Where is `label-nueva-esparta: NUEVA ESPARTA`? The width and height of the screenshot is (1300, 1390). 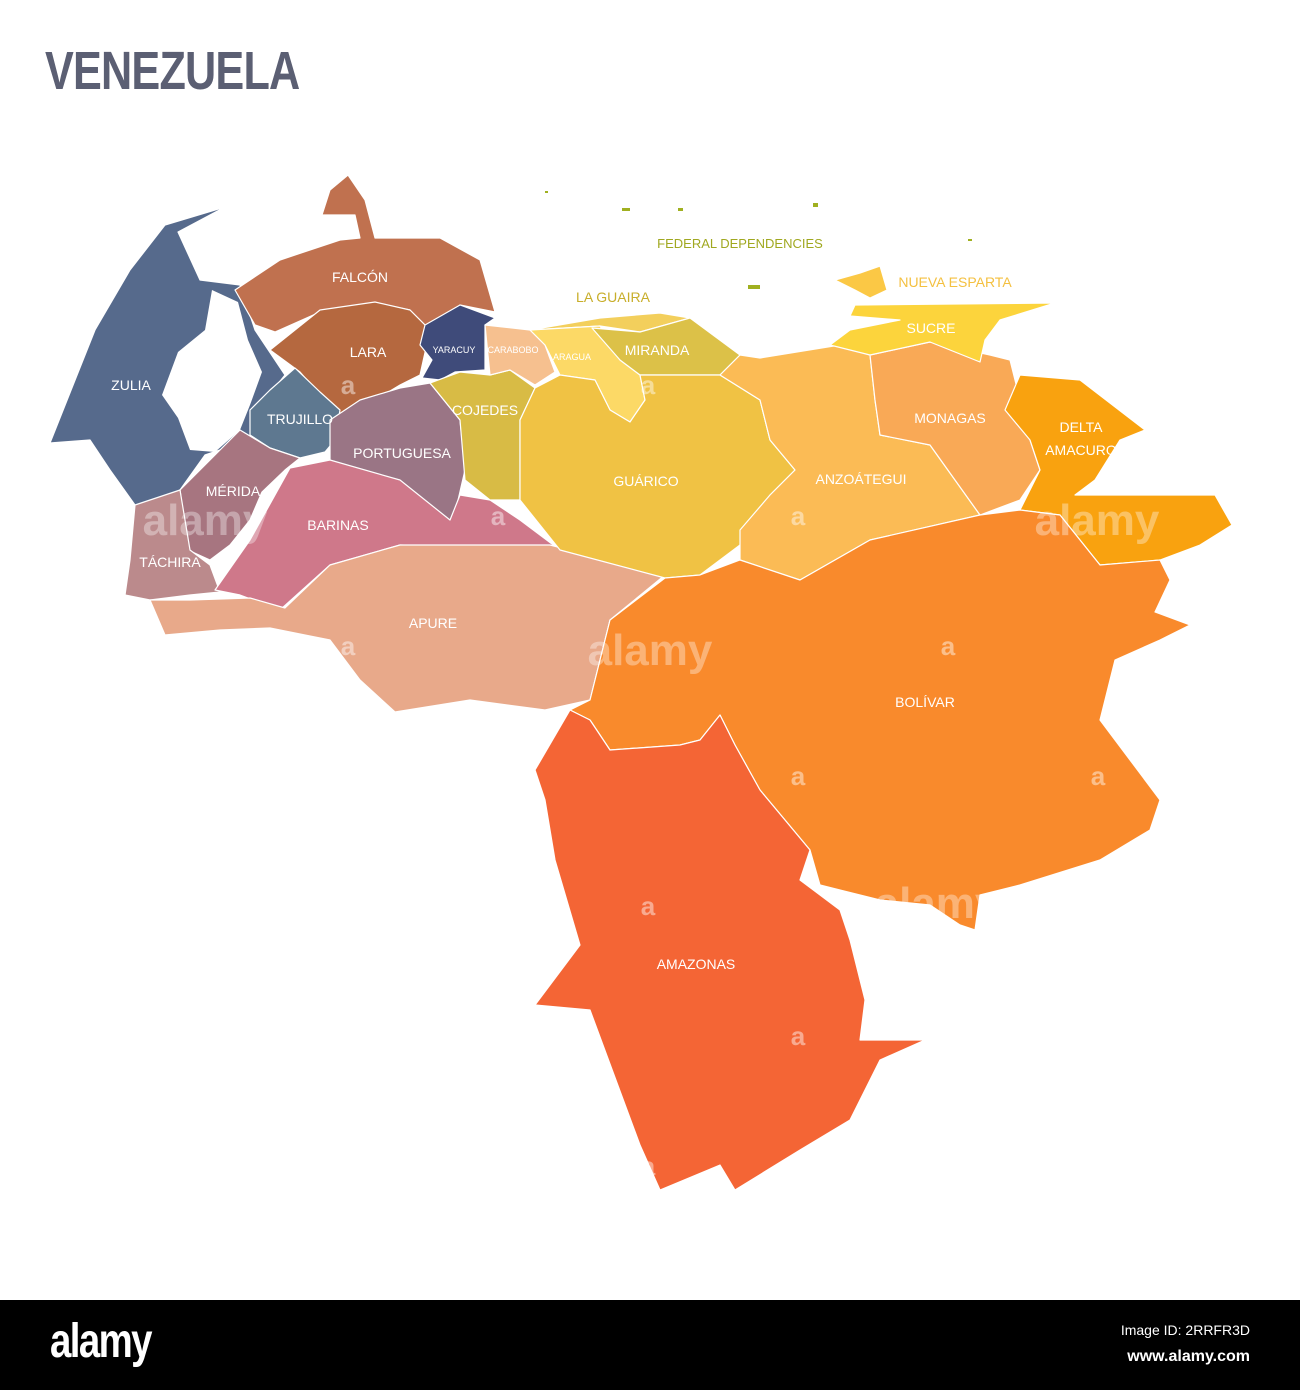 label-nueva-esparta: NUEVA ESPARTA is located at coordinates (955, 282).